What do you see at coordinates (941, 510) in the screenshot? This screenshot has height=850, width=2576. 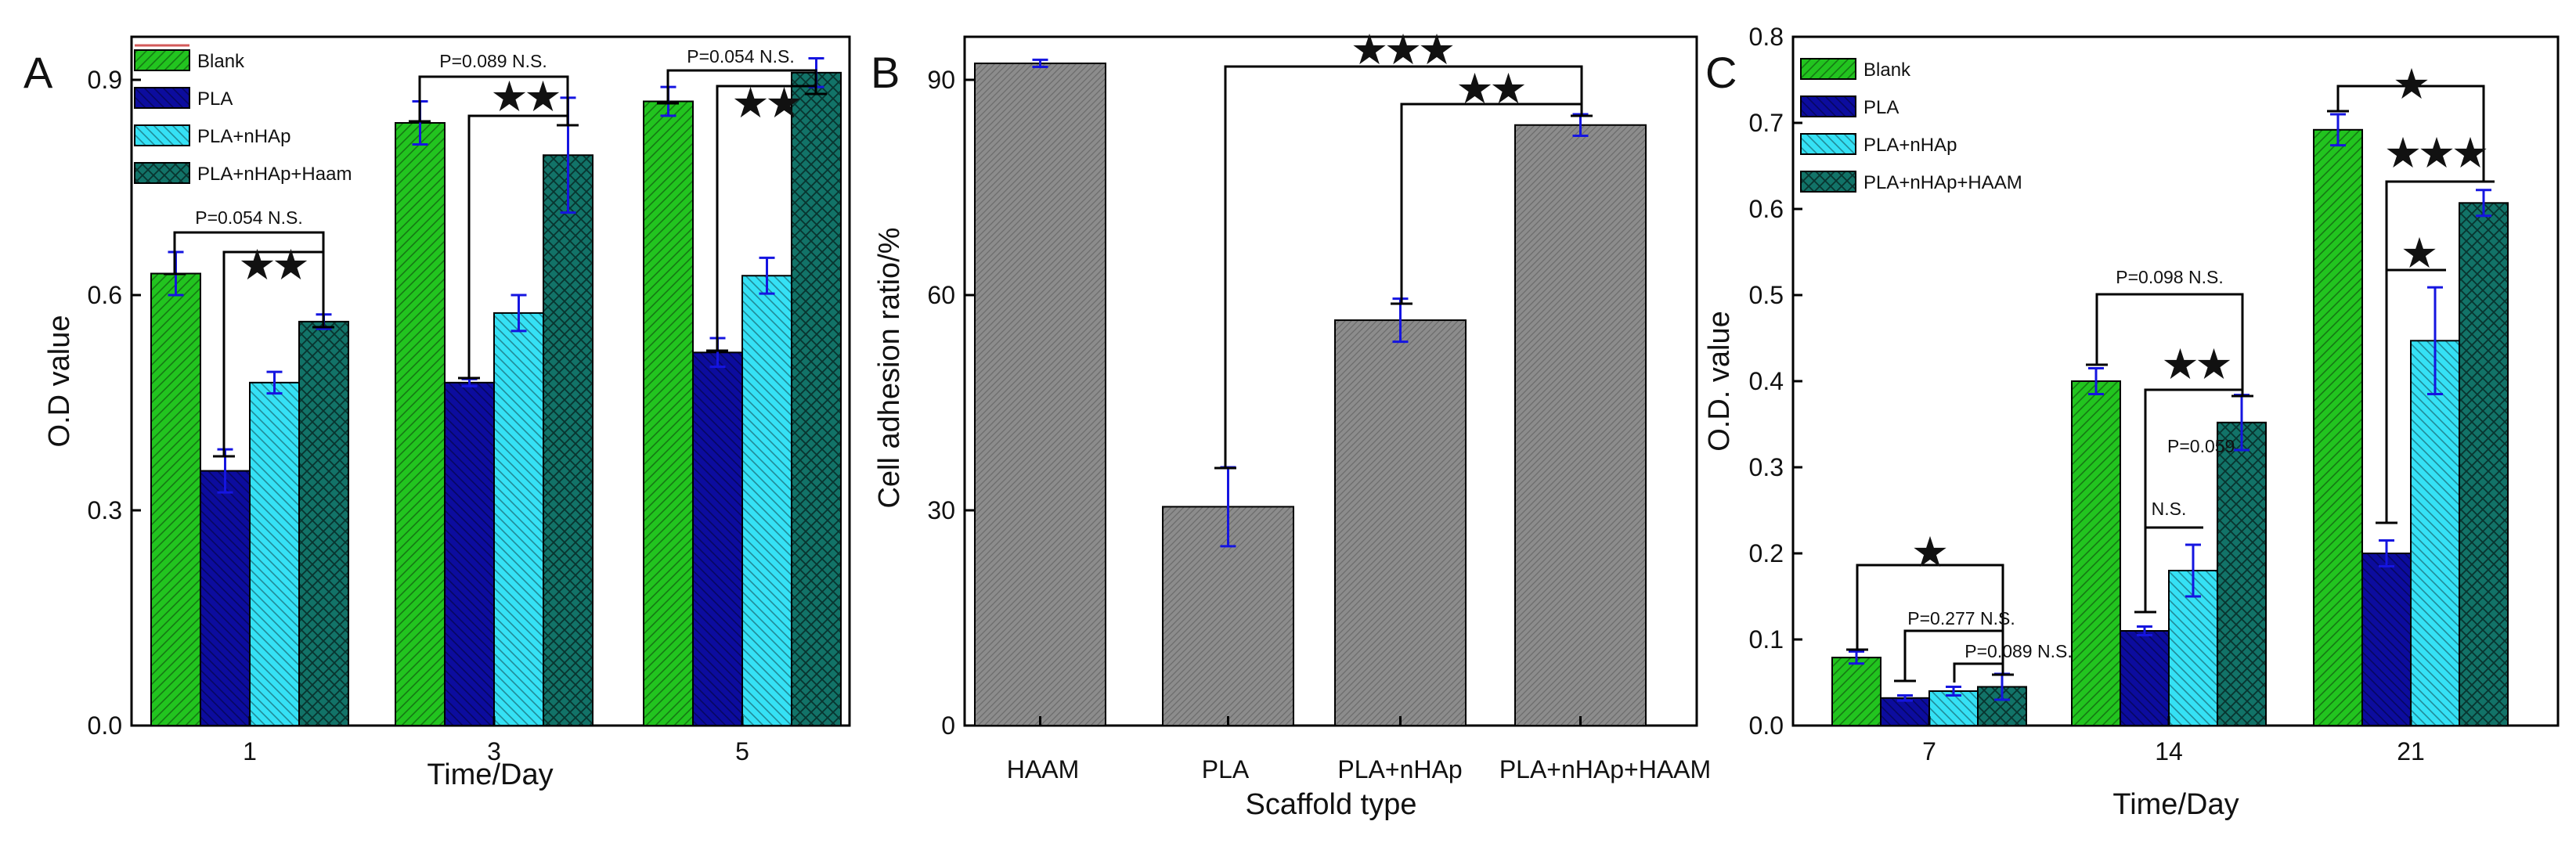 I see `y-tick-label-30: 30` at bounding box center [941, 510].